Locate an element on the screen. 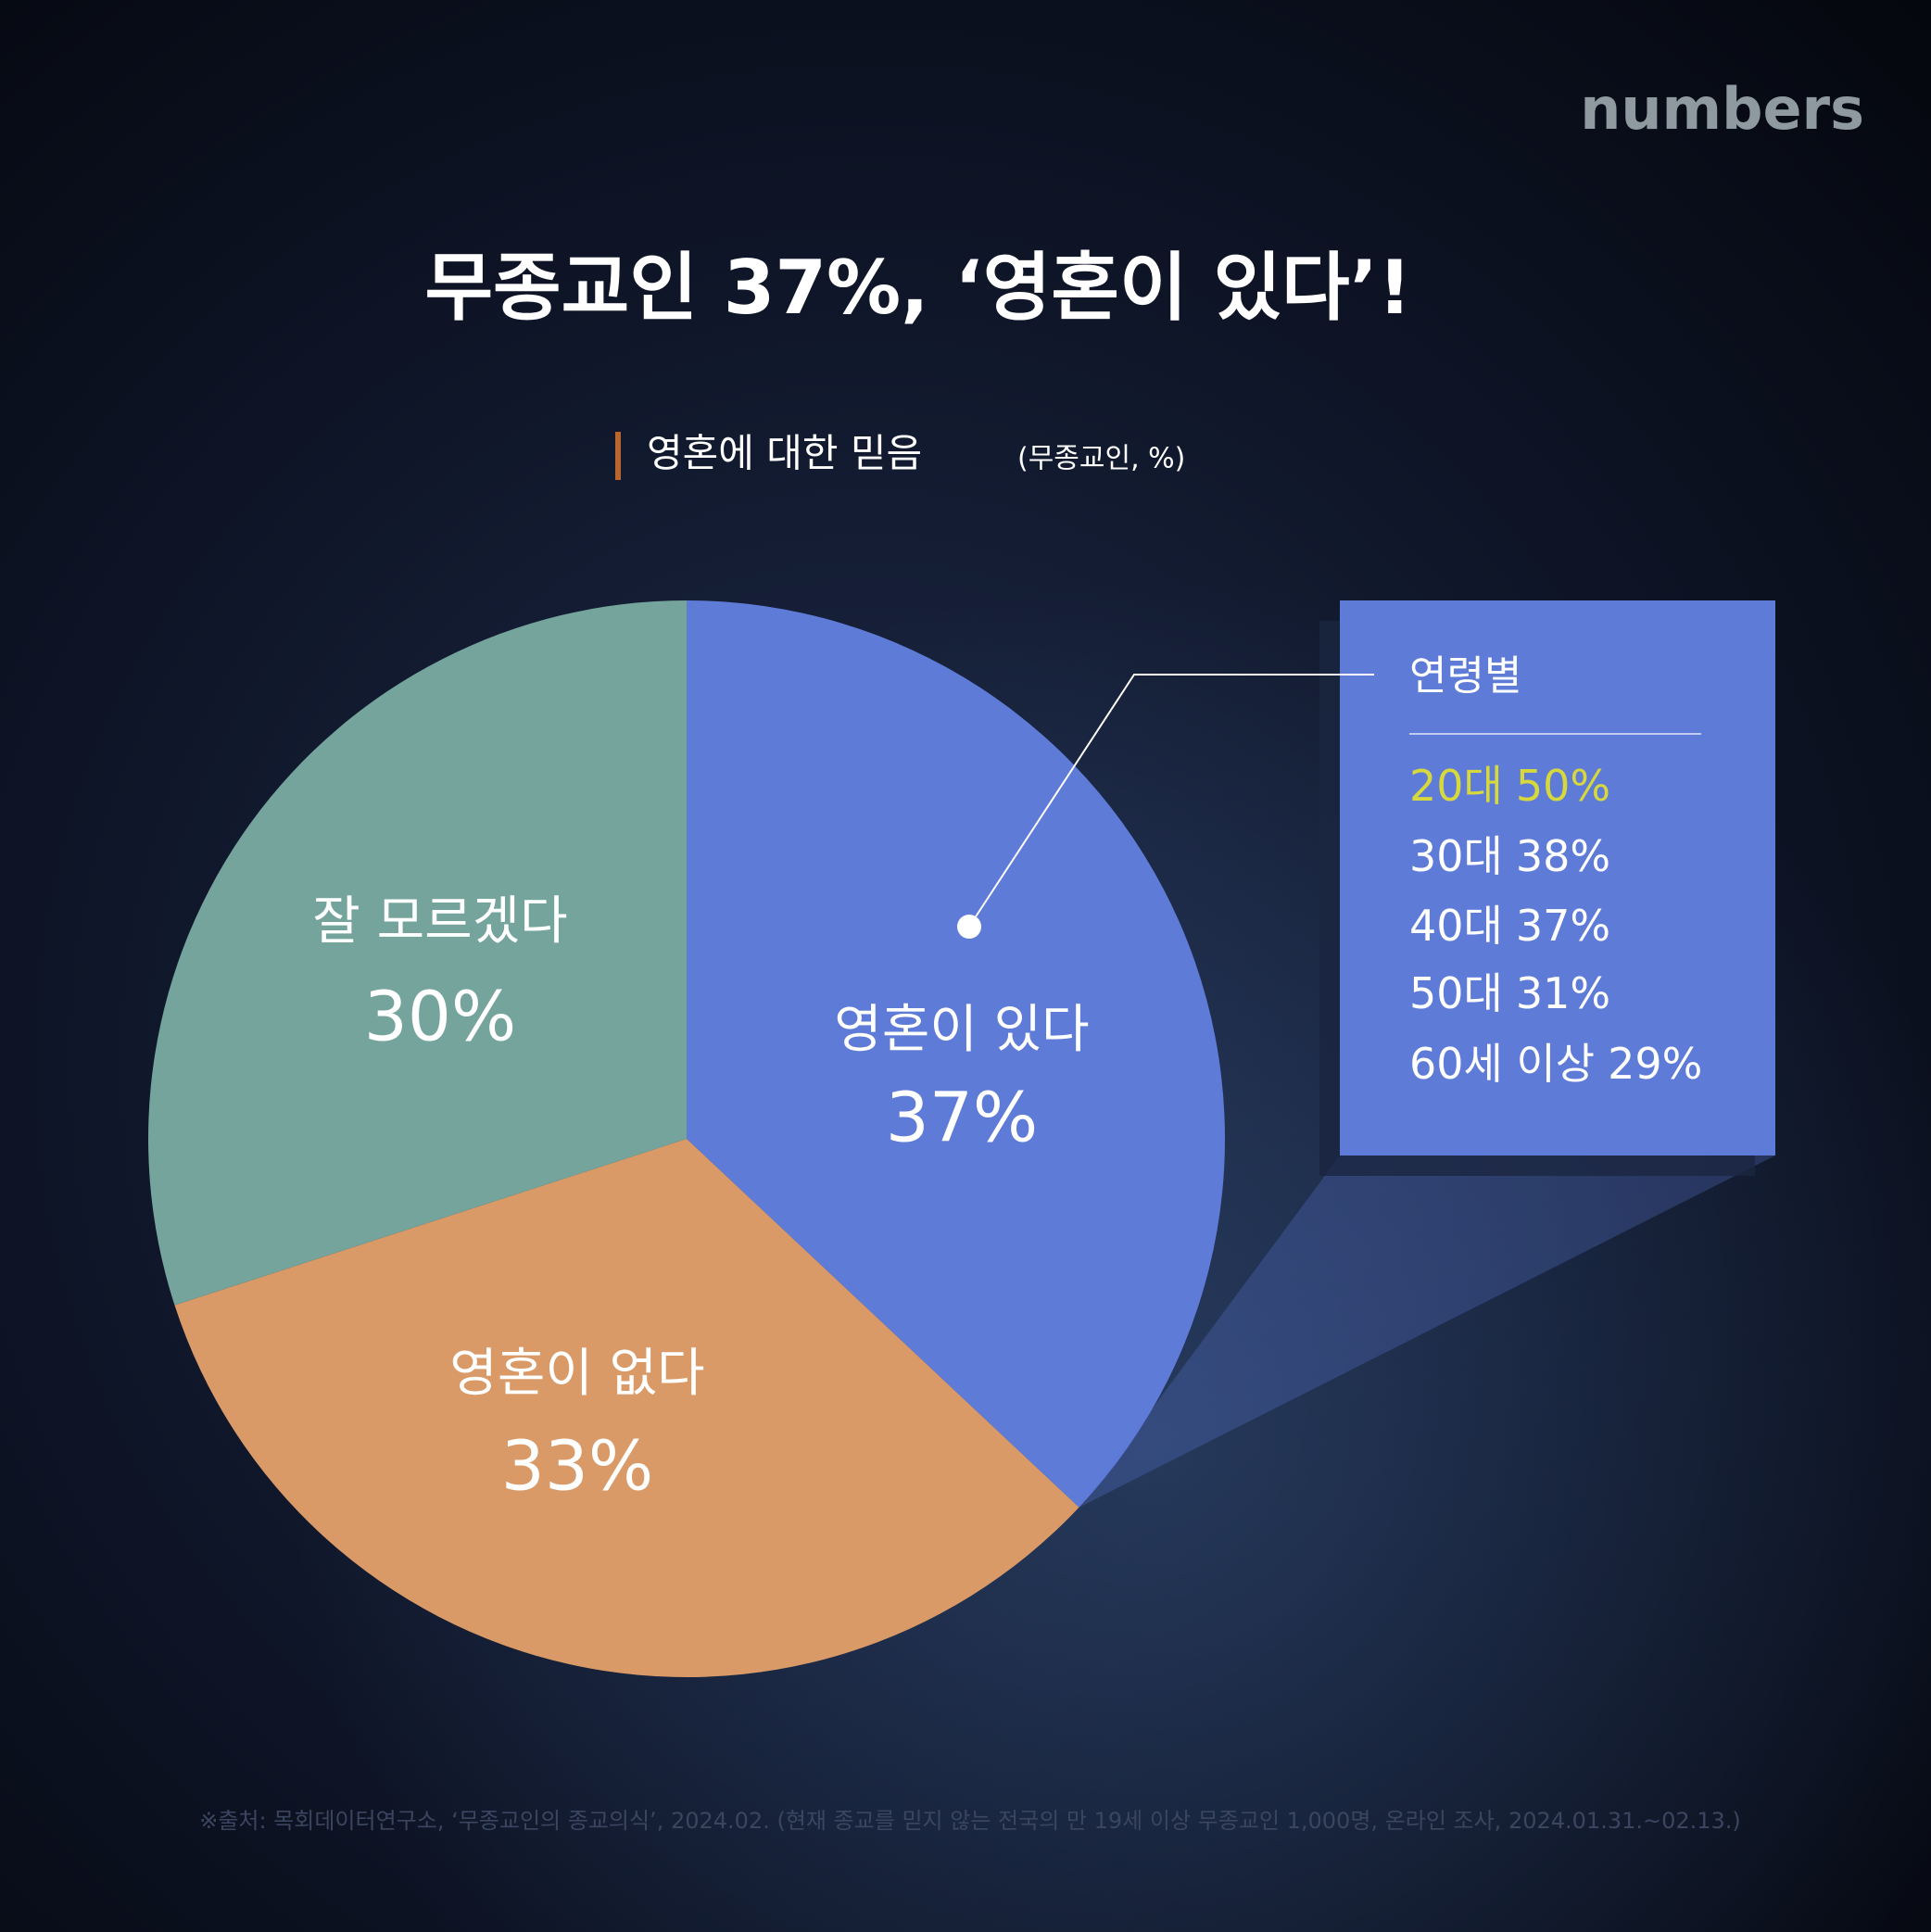  brand-logo: numbers is located at coordinates (1722, 109).